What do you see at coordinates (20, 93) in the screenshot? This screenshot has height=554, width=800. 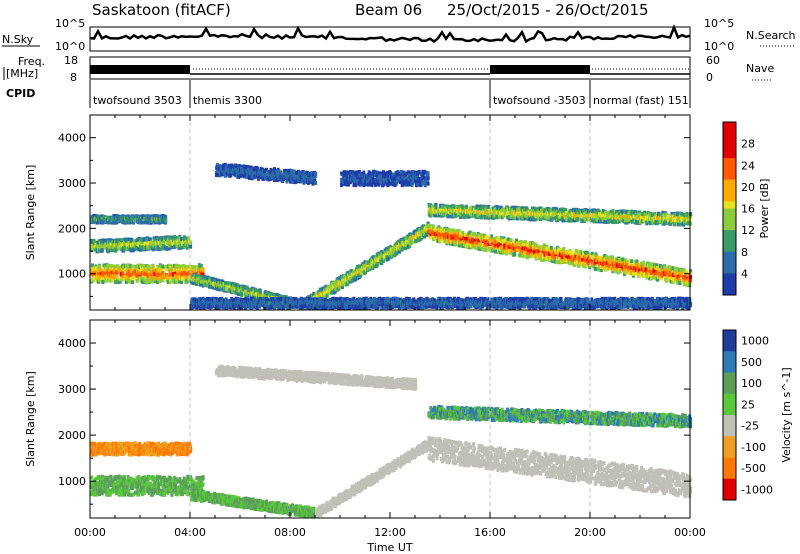 I see `cpid-label: CPID` at bounding box center [20, 93].